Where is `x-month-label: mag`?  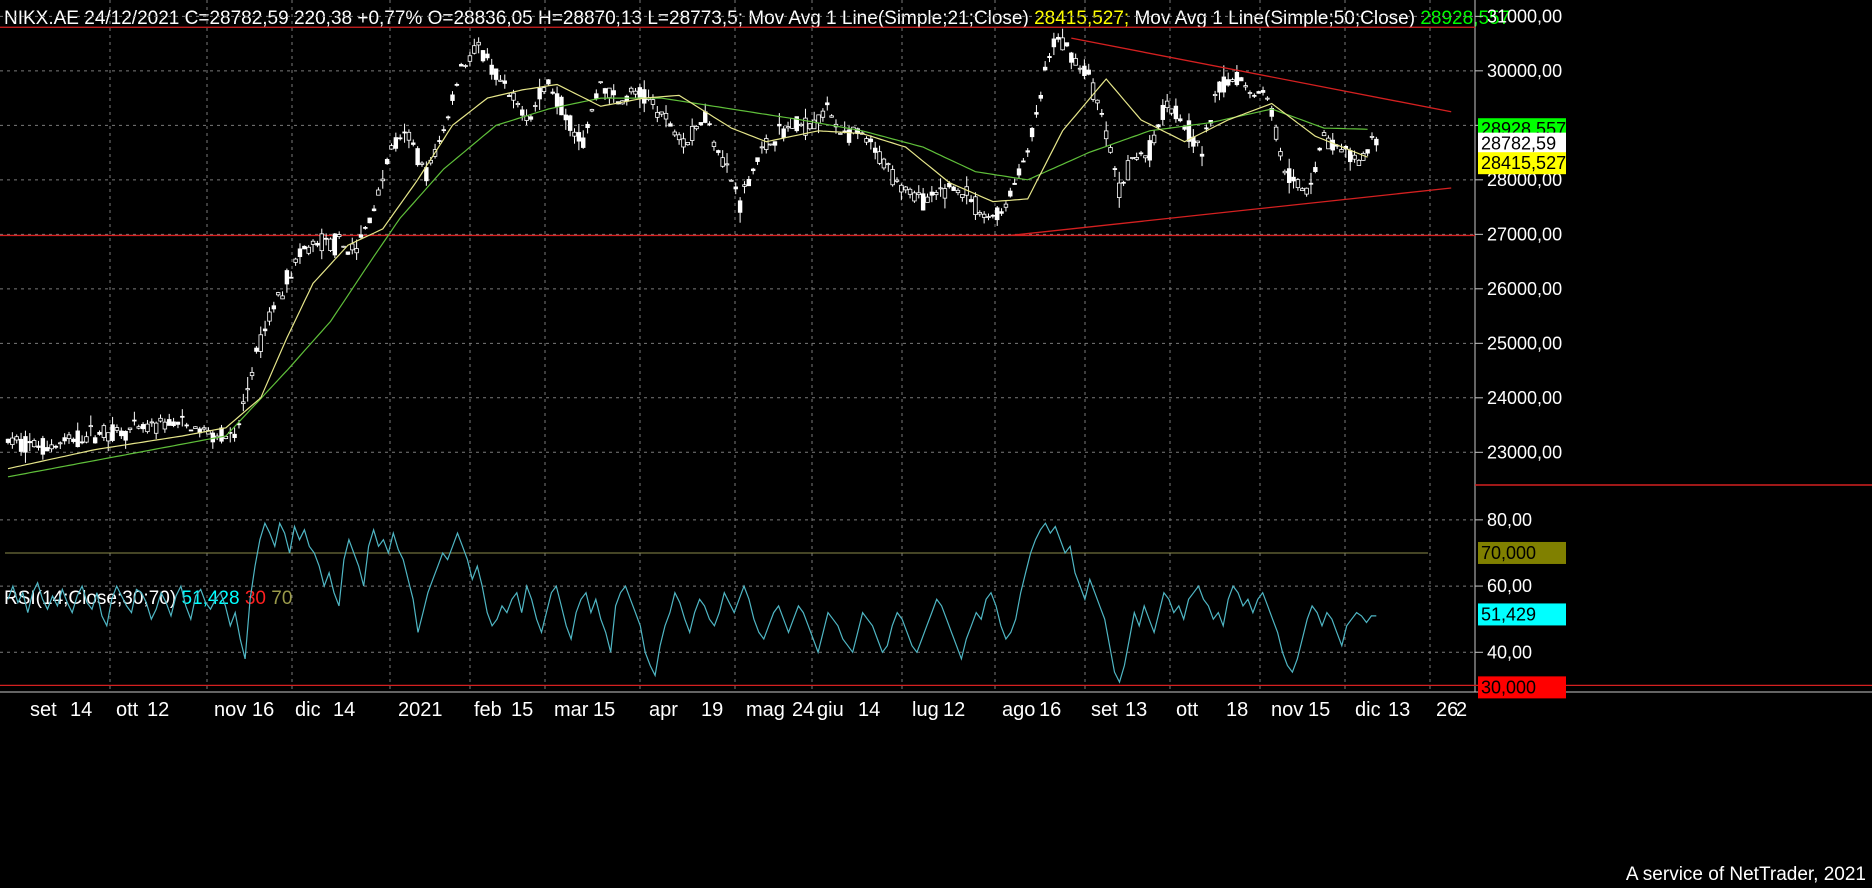 x-month-label: mag is located at coordinates (765, 710).